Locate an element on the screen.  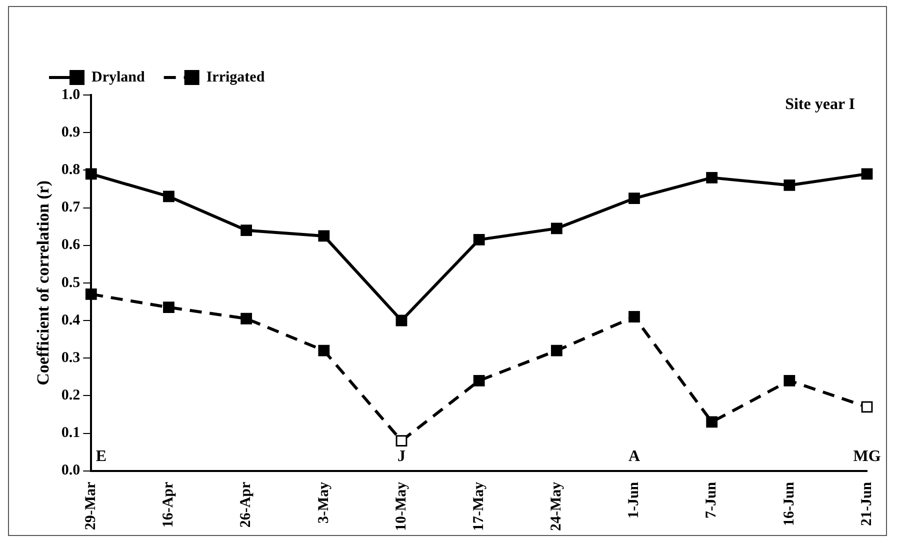
x-tick-label: 10-May is located at coordinates (401, 506).